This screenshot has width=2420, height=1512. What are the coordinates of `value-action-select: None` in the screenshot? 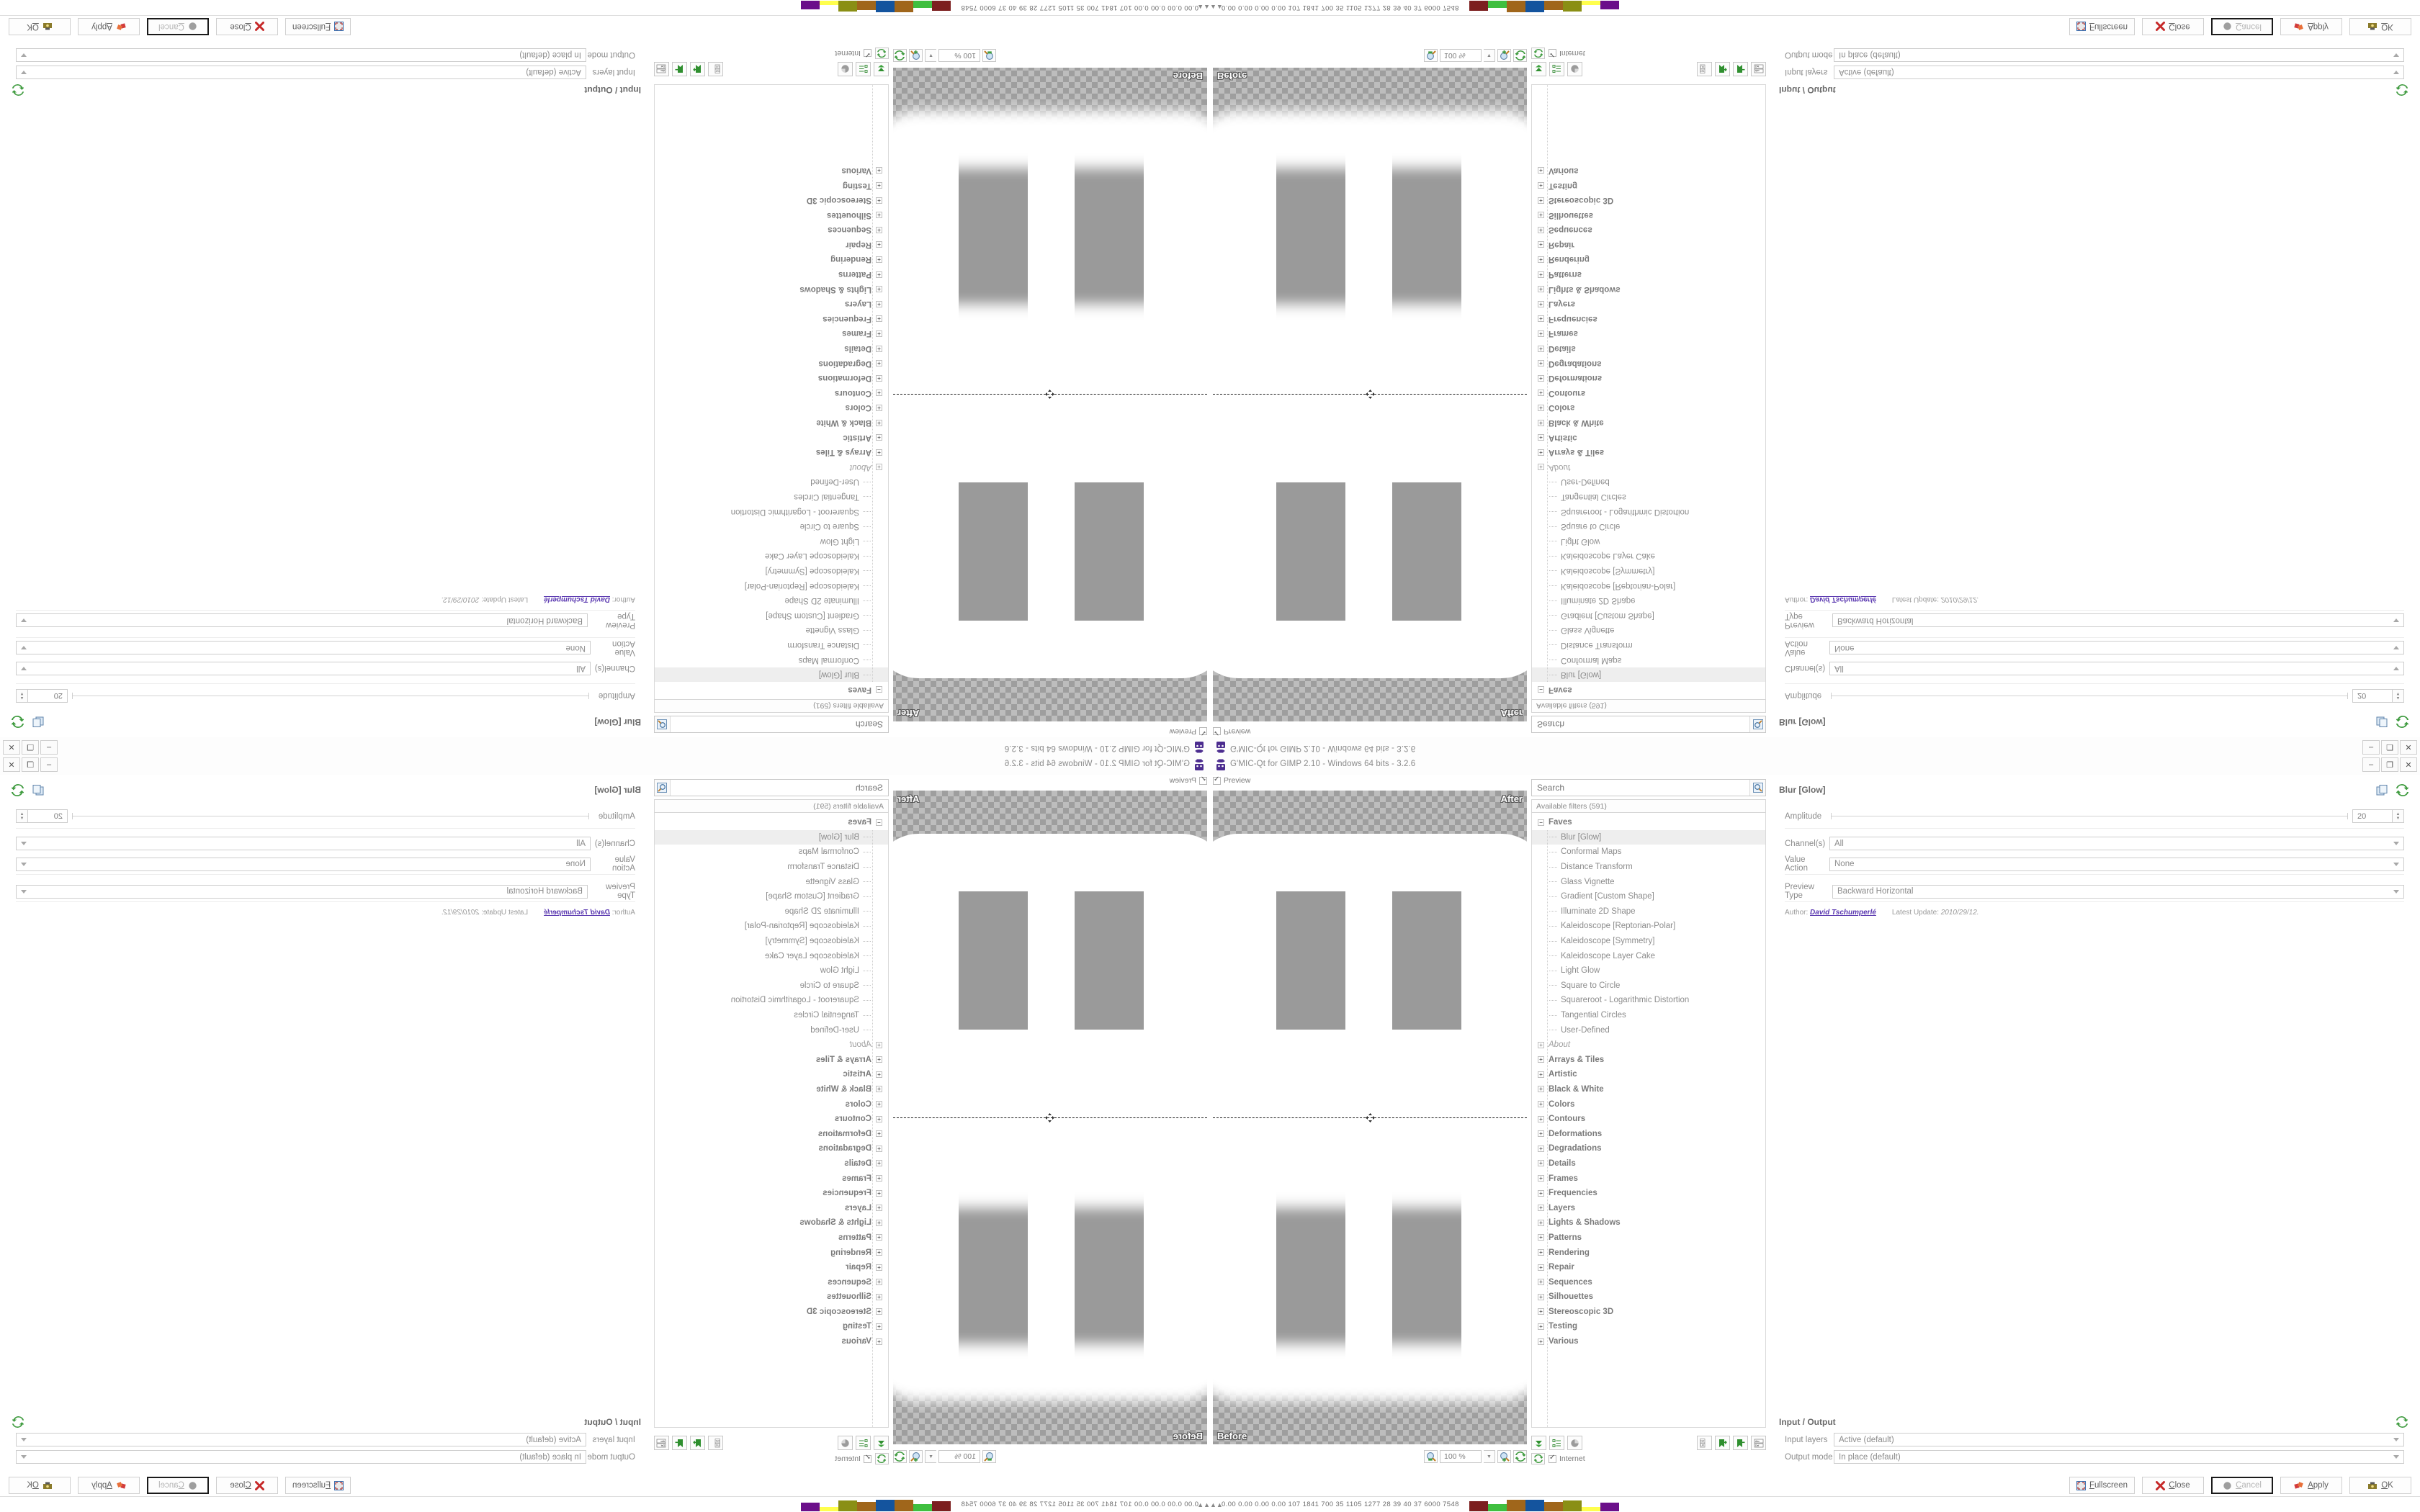 It's located at (2116, 648).